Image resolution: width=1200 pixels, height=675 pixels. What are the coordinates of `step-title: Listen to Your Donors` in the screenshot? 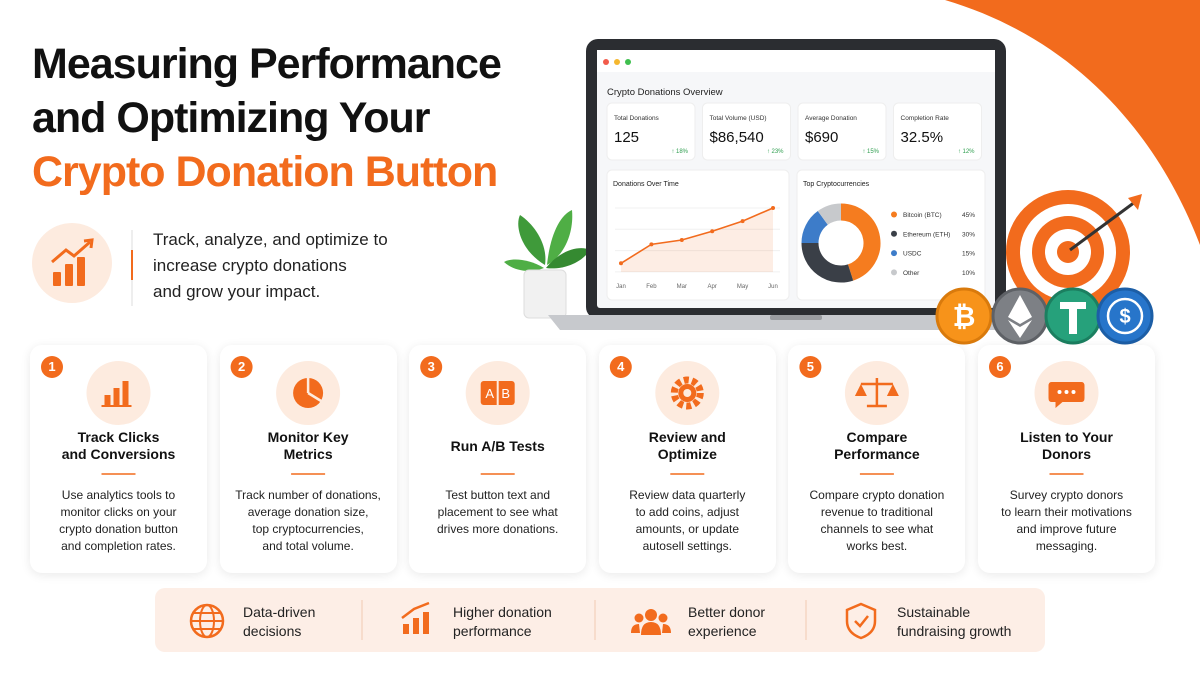 It's located at (1066, 446).